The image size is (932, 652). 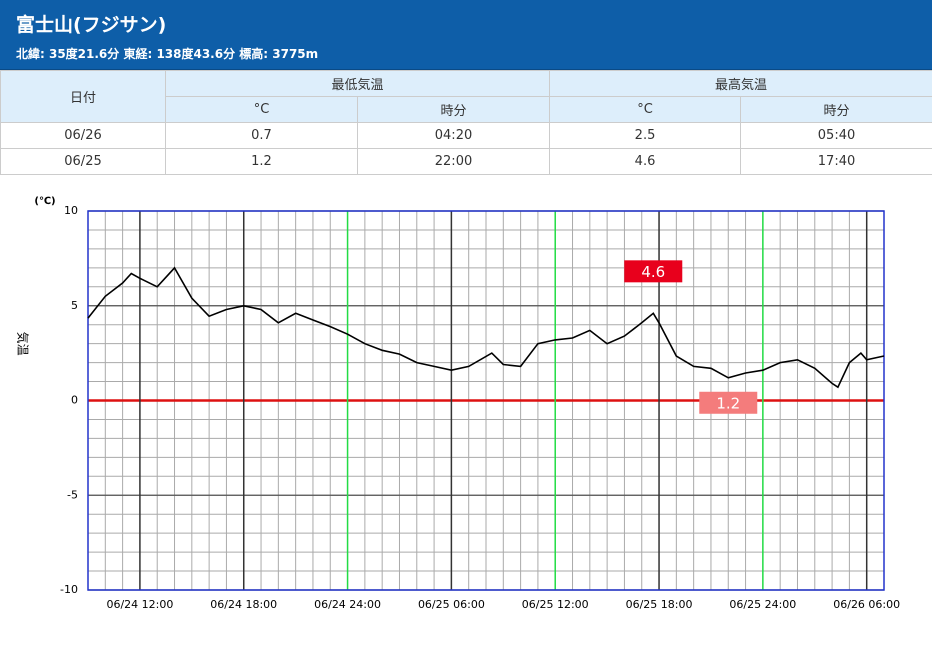 I want to click on cell: 05:40, so click(x=836, y=135).